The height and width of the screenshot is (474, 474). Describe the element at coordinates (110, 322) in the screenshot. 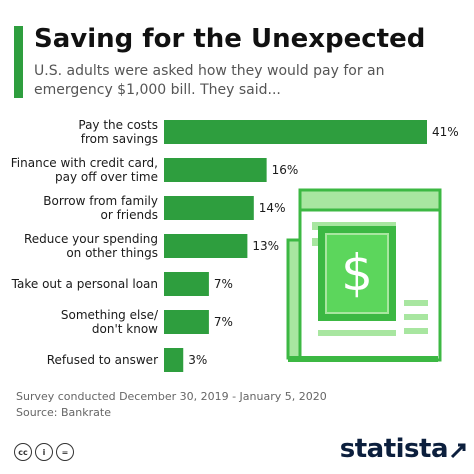

I see `category-label-5: Something else/don't know` at that location.